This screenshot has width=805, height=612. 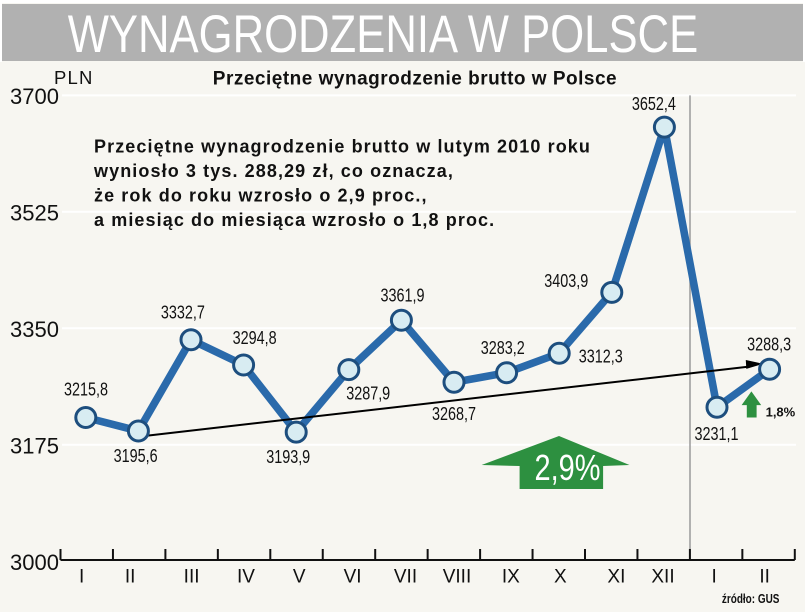 What do you see at coordinates (34, 212) in the screenshot?
I see `svg-text: 3525` at bounding box center [34, 212].